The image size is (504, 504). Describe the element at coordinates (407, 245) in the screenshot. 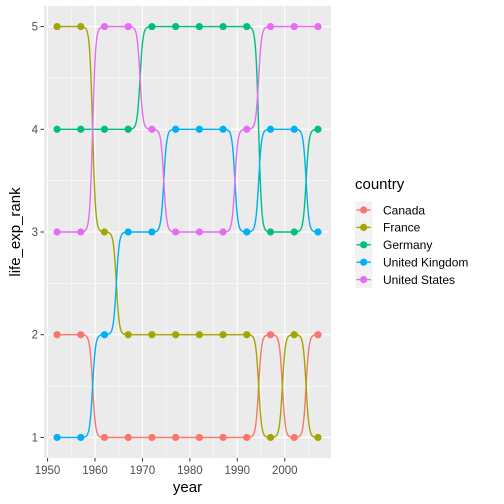

I see `legend-label: Germany` at that location.